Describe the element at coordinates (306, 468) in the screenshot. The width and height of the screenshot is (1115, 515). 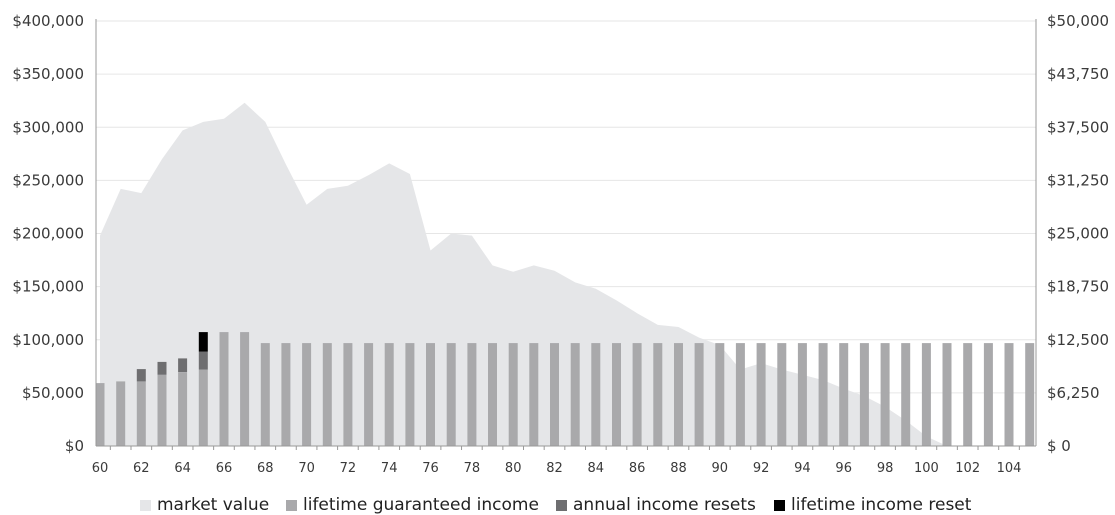
I see `x-tick-label: 70` at that location.